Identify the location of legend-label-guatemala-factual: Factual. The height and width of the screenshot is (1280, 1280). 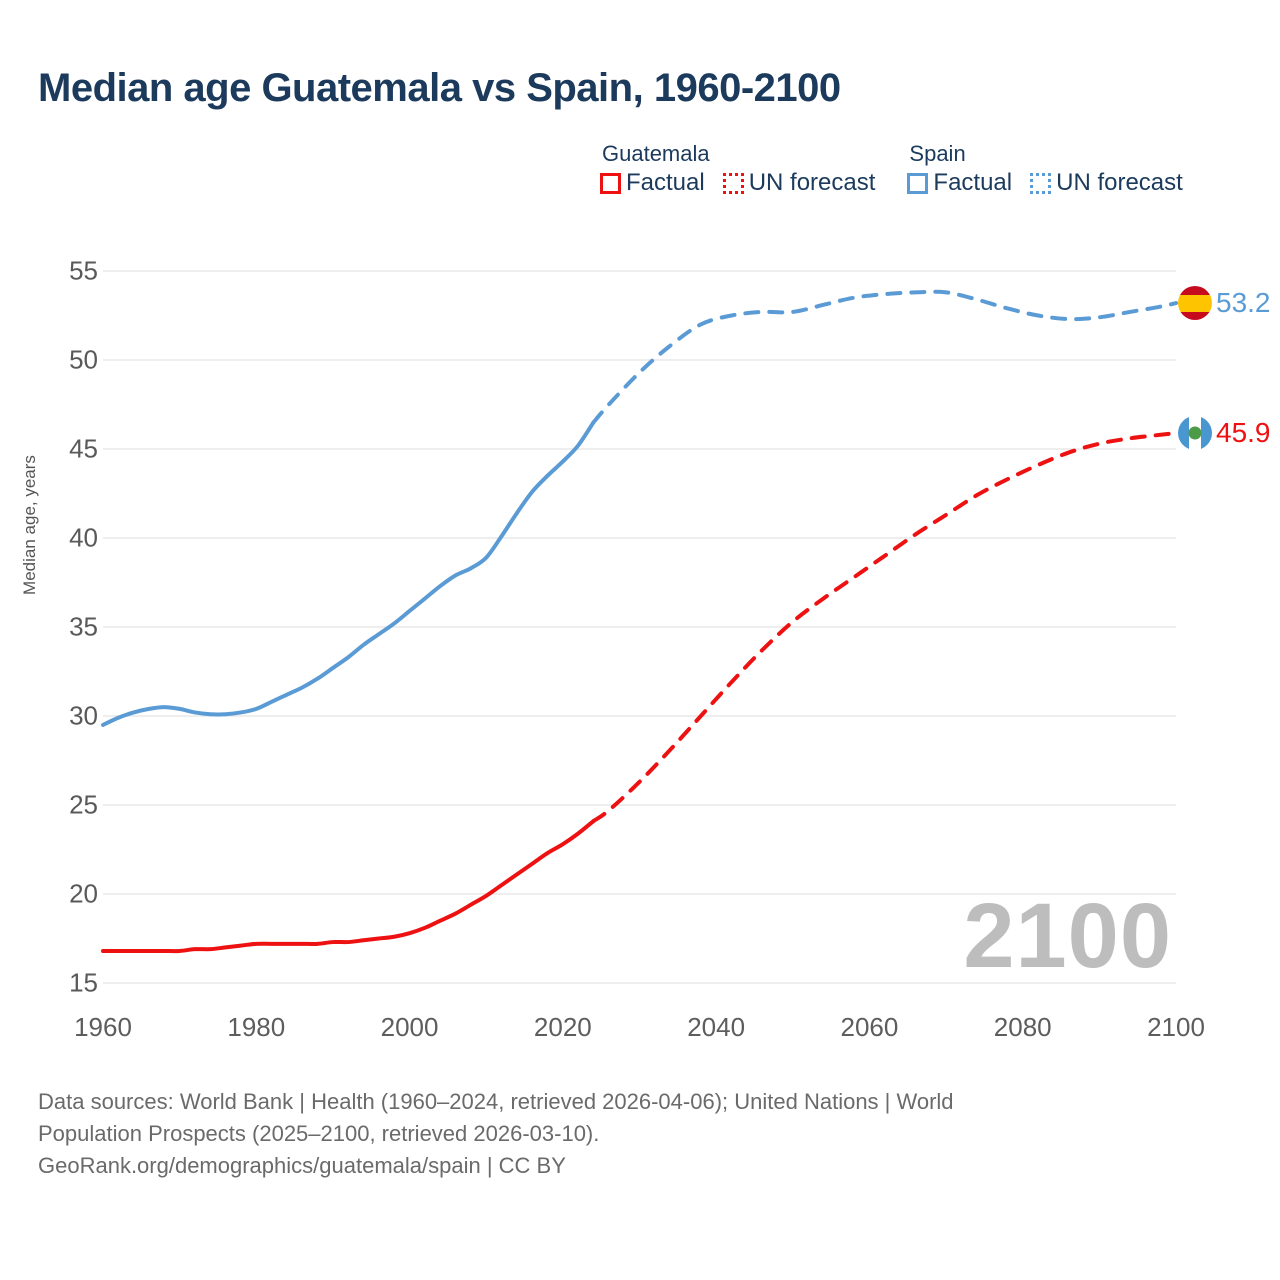
(665, 182).